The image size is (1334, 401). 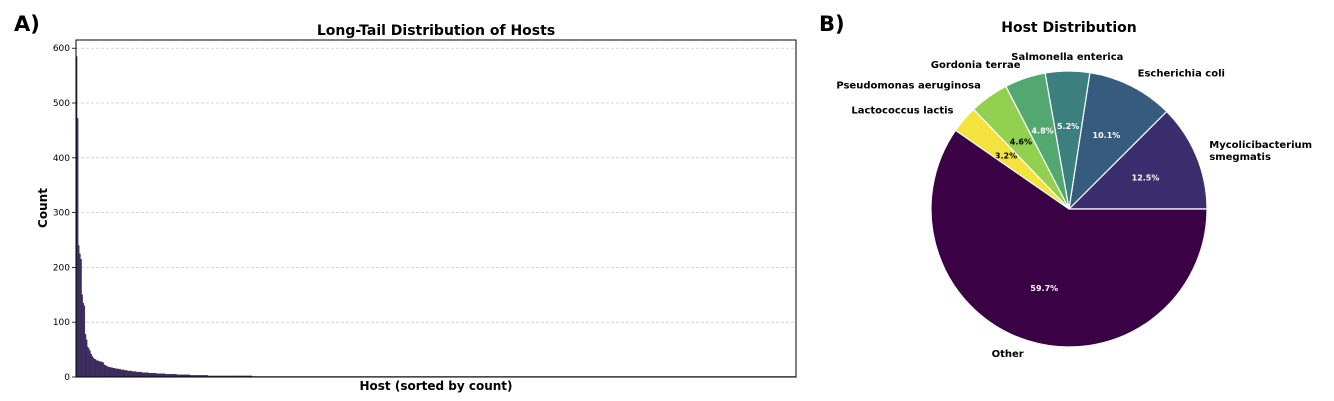 What do you see at coordinates (436, 31) in the screenshot?
I see `bar-chart-title: Long-Tail Distribution of Hosts` at bounding box center [436, 31].